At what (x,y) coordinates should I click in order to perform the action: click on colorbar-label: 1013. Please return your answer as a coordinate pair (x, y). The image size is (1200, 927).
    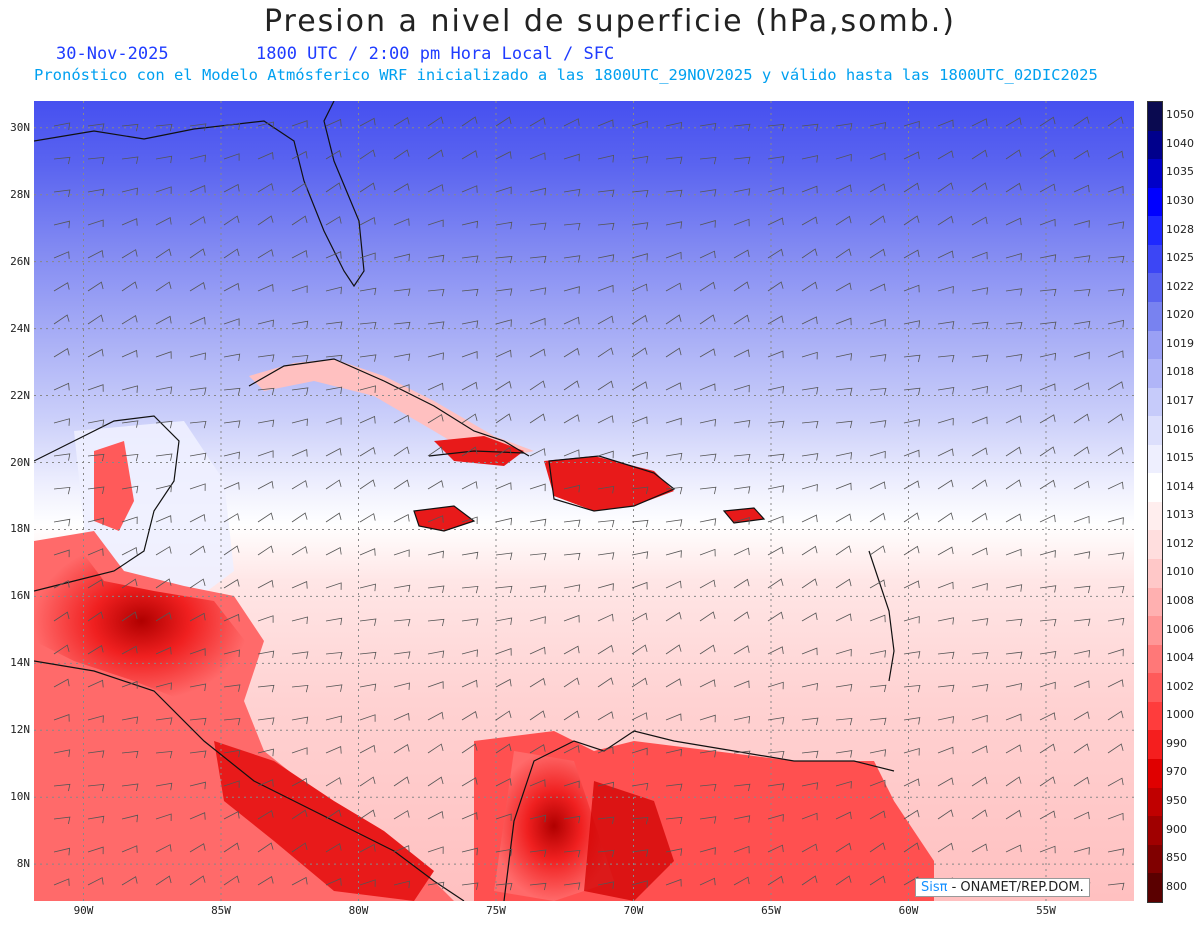
    Looking at the image, I should click on (1180, 515).